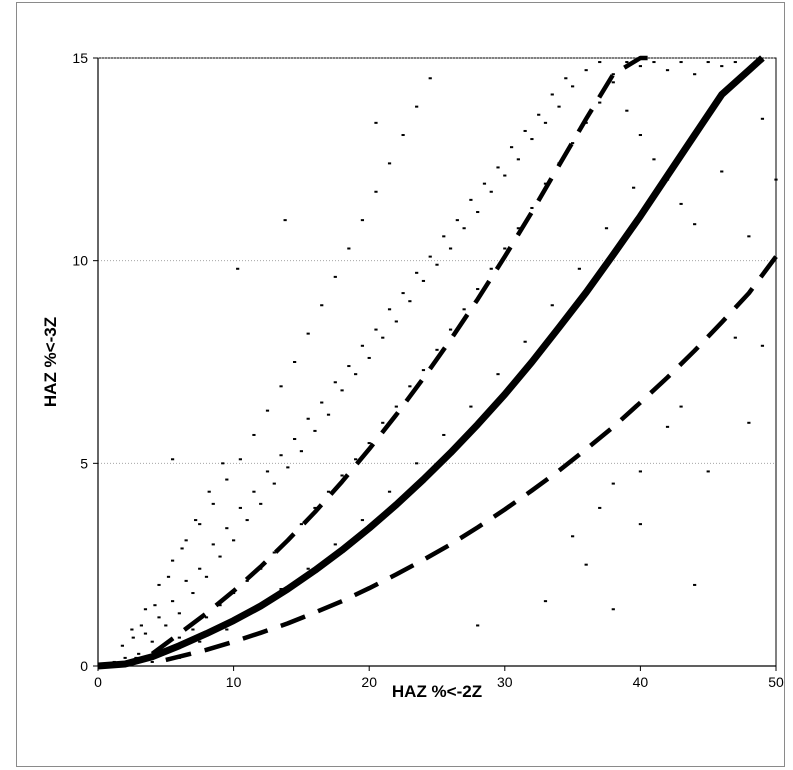  I want to click on y-tick-label: 0, so click(84, 666).